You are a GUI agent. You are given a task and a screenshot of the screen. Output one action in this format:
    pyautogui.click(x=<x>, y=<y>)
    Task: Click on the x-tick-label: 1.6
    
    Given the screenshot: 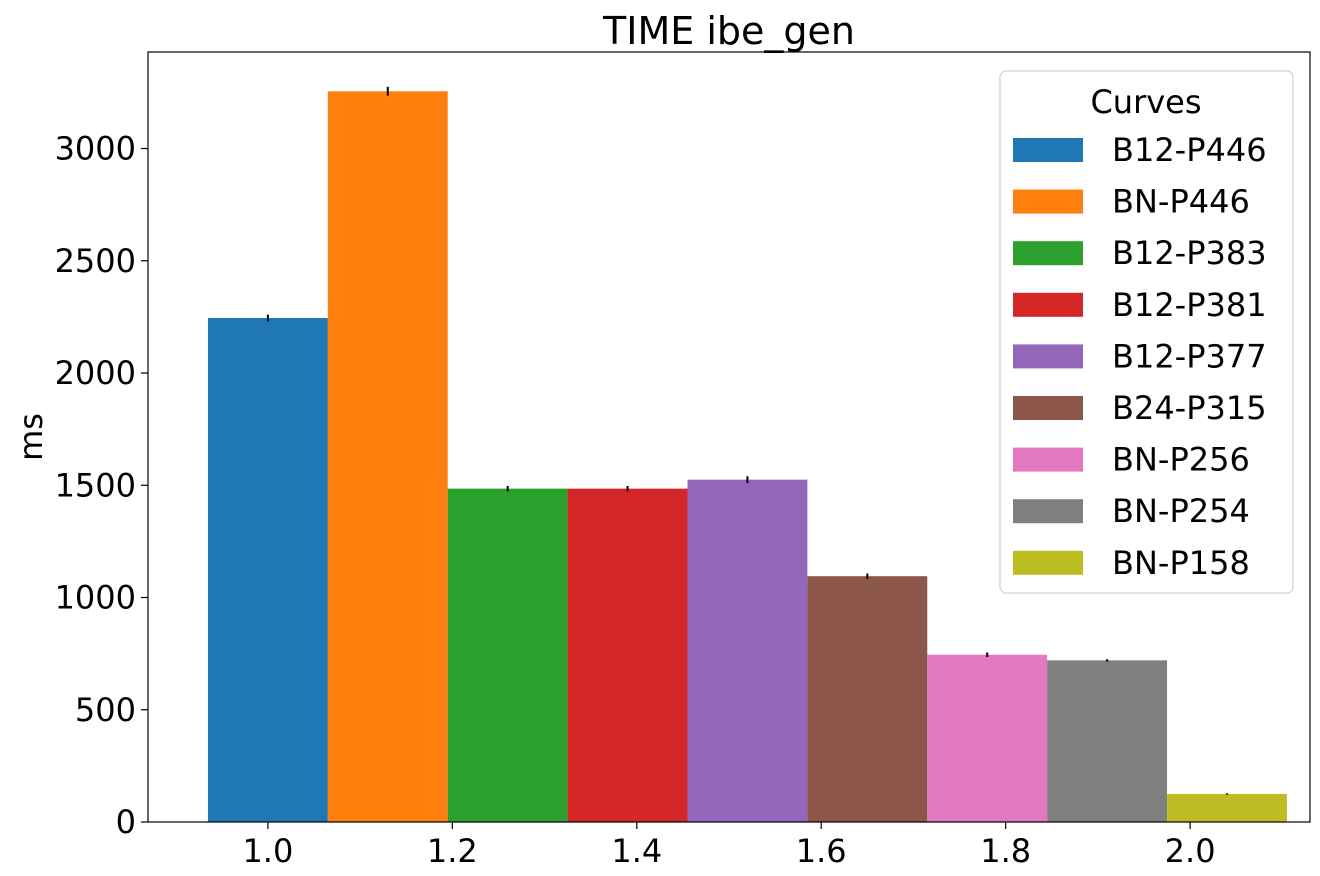 What is the action you would take?
    pyautogui.click(x=821, y=851)
    